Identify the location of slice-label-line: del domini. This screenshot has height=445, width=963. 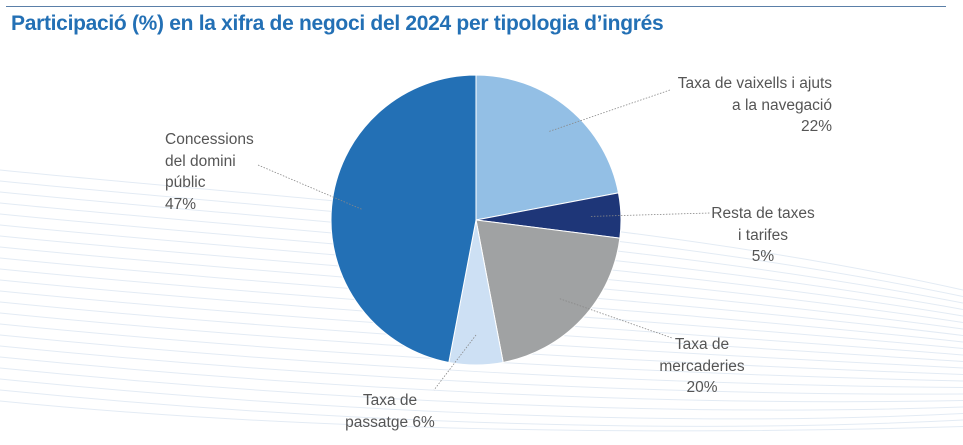
(209, 162).